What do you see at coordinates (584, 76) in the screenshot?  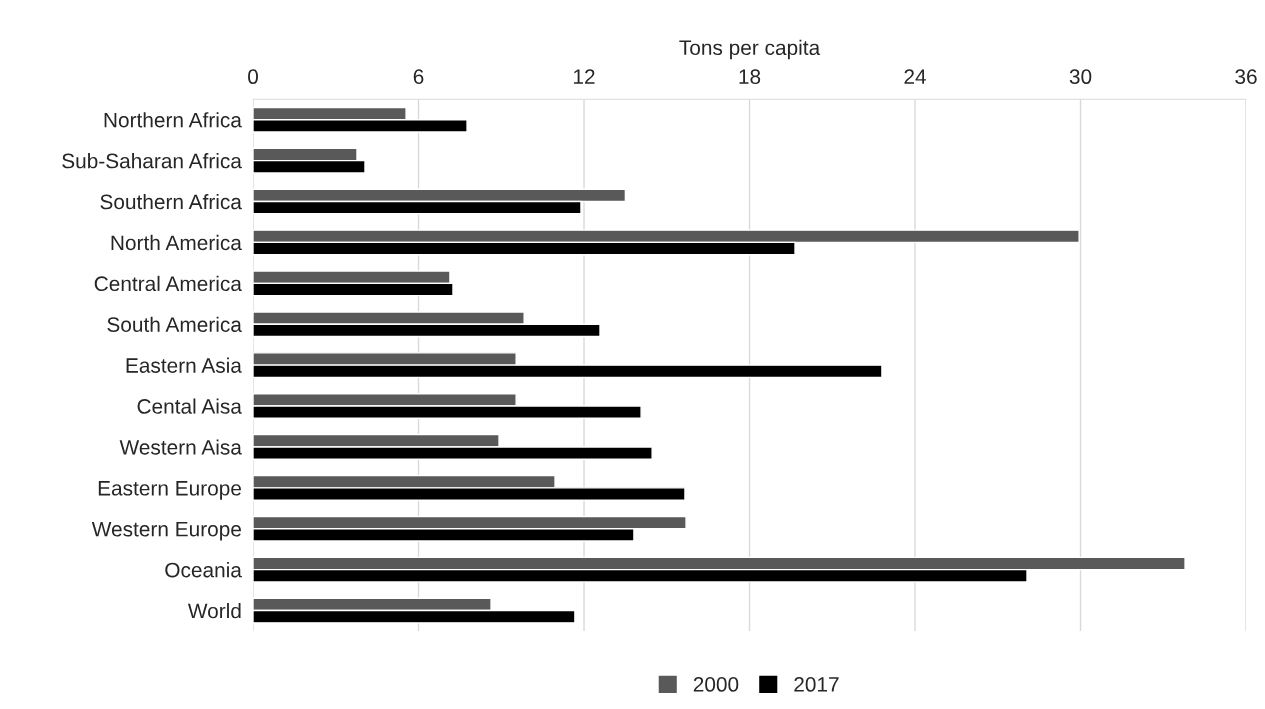 I see `x-tick-label: 12` at bounding box center [584, 76].